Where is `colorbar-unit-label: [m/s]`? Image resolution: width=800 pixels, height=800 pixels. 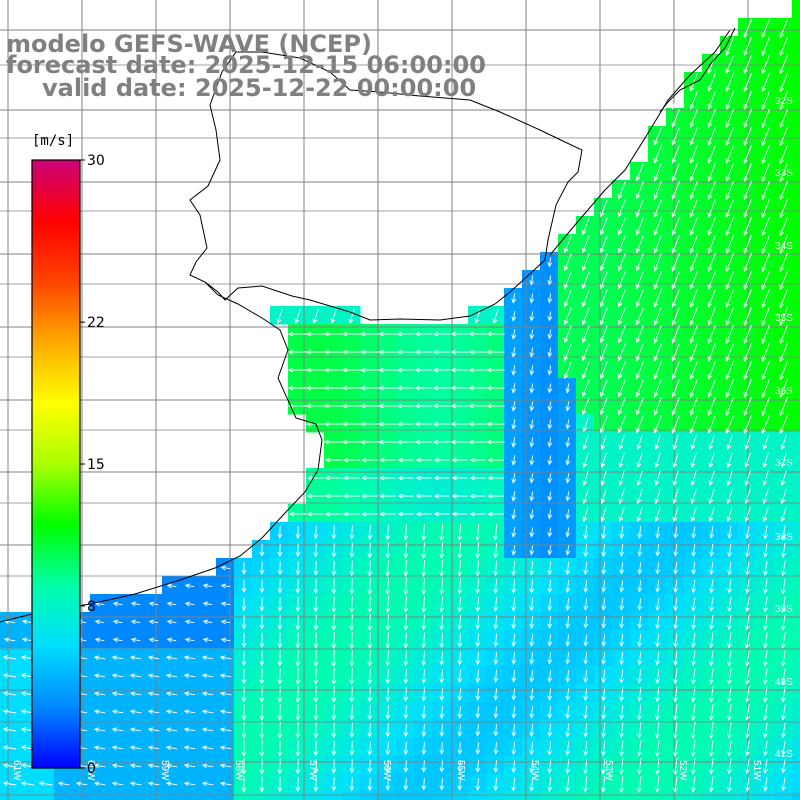 colorbar-unit-label: [m/s] is located at coordinates (53, 141).